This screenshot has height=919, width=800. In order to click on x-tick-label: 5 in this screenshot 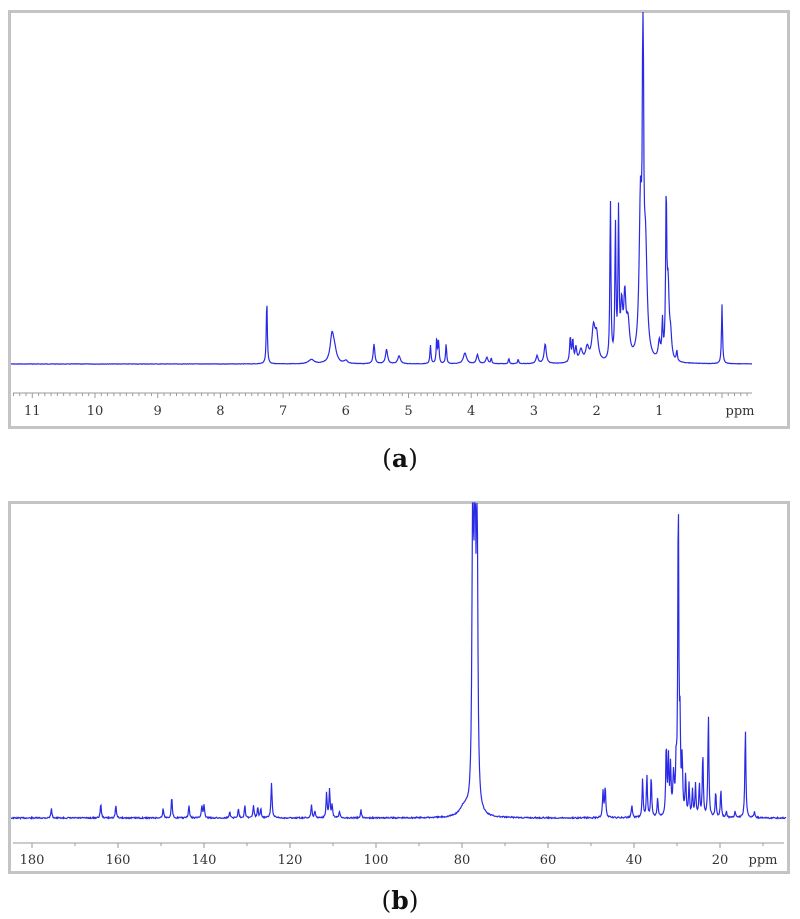, I will do `click(408, 411)`.